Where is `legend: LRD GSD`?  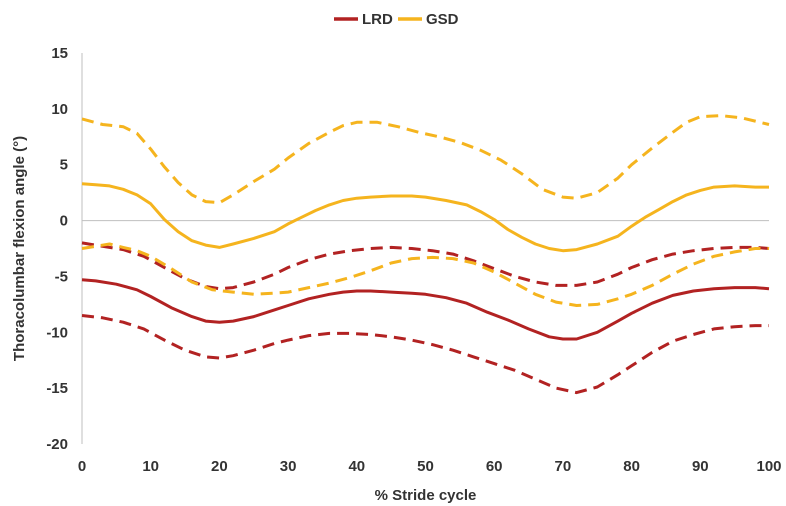 legend: LRD GSD is located at coordinates (396, 19).